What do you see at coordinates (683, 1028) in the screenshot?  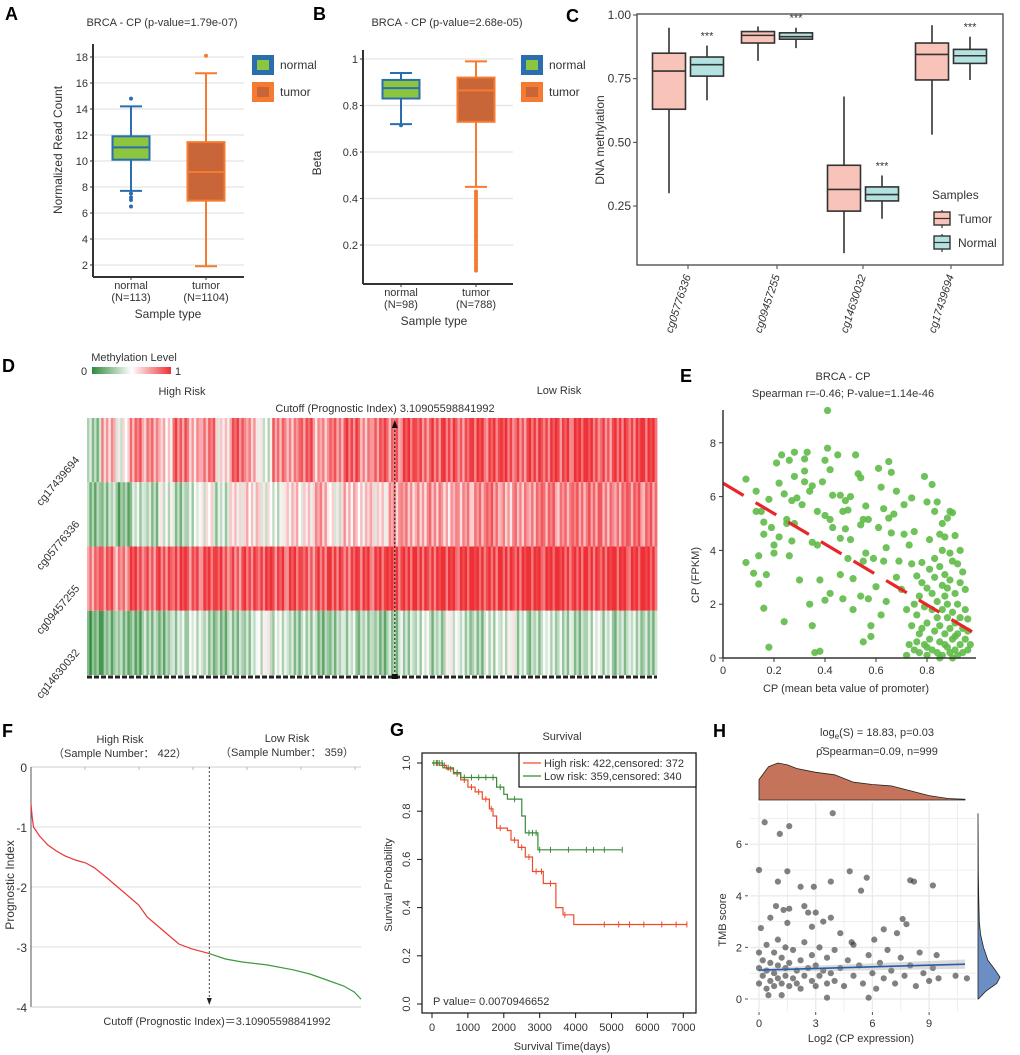 I see `panel-g-xtick-label: 7000` at bounding box center [683, 1028].